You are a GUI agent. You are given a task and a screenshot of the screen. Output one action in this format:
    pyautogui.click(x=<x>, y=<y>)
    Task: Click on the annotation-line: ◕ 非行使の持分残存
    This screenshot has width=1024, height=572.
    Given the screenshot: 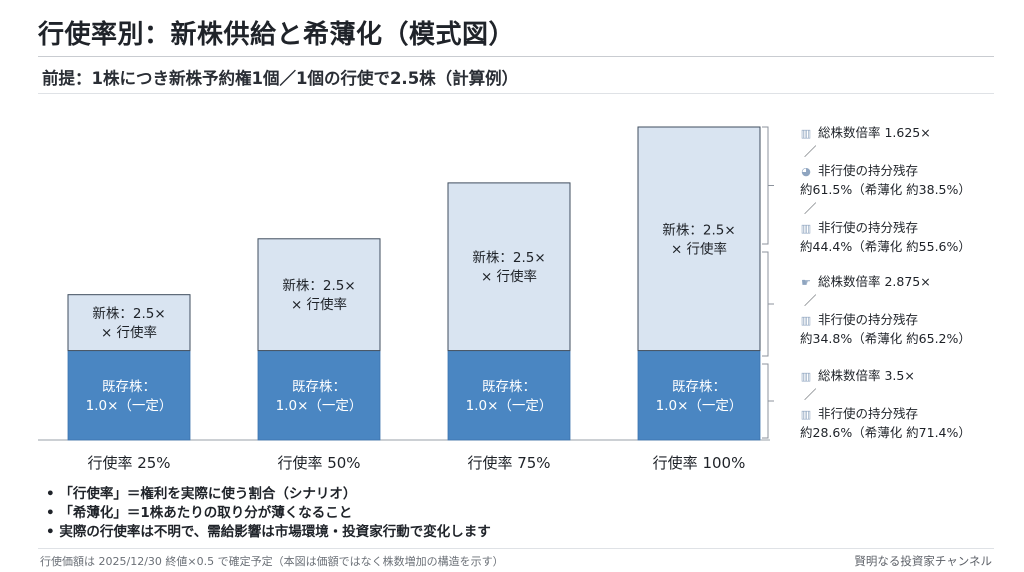 What is the action you would take?
    pyautogui.click(x=859, y=171)
    